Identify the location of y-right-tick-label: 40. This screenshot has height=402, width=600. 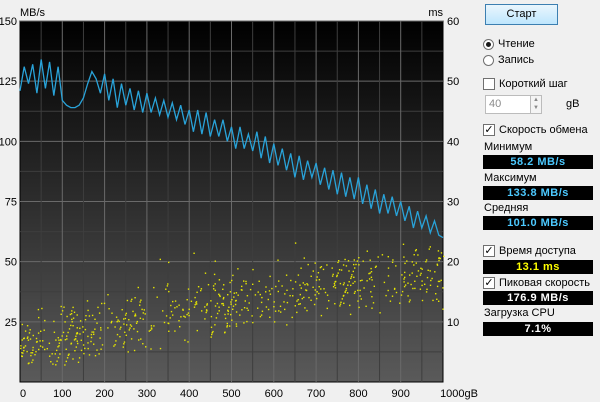
(453, 142).